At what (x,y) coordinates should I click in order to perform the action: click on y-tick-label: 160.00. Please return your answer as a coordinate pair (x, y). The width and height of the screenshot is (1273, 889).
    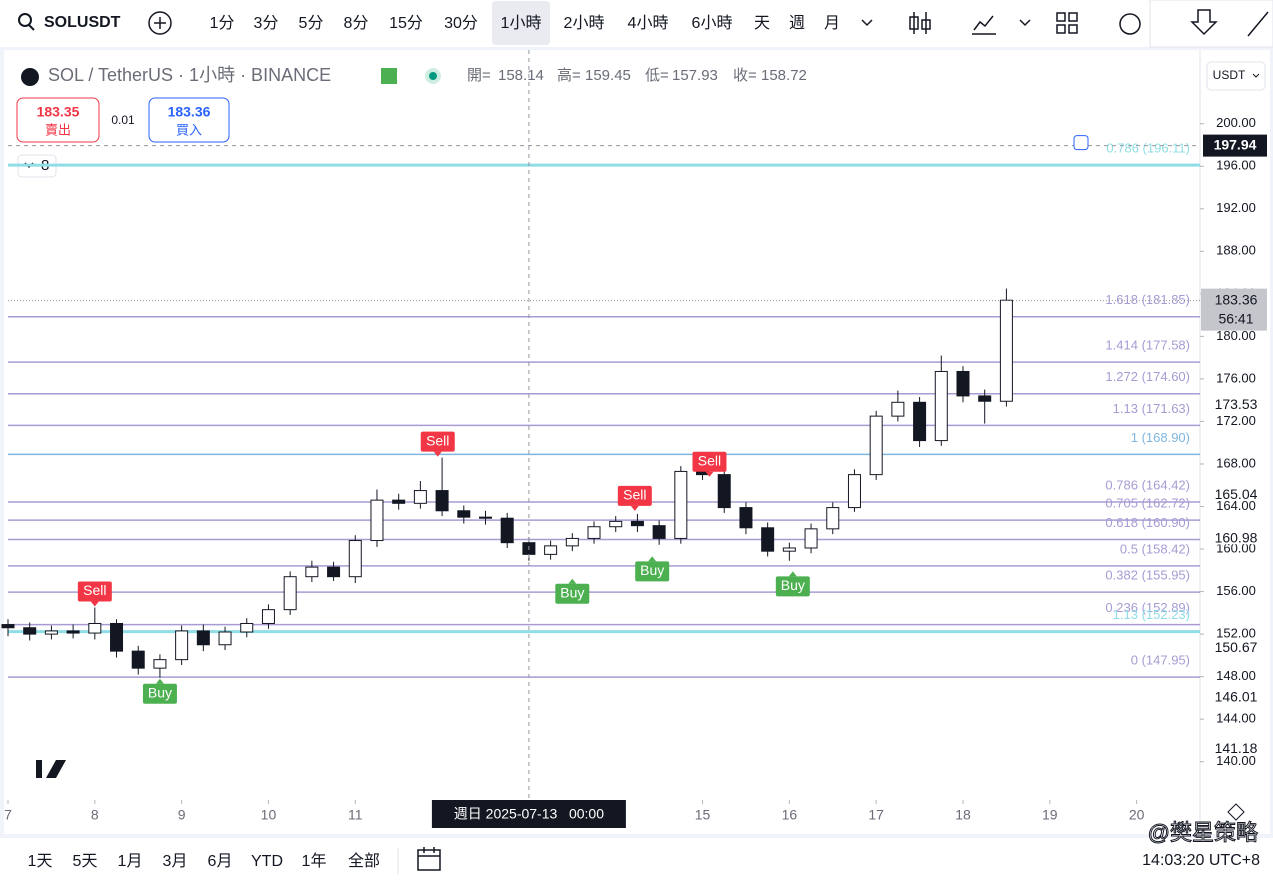
    Looking at the image, I should click on (1236, 547).